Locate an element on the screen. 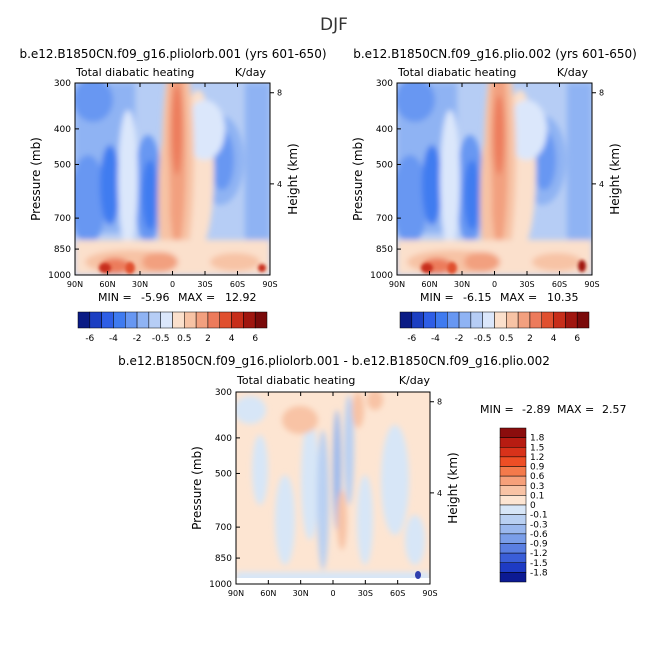 The image size is (668, 672). panel-c-colorbar-label: 0 is located at coordinates (533, 506).